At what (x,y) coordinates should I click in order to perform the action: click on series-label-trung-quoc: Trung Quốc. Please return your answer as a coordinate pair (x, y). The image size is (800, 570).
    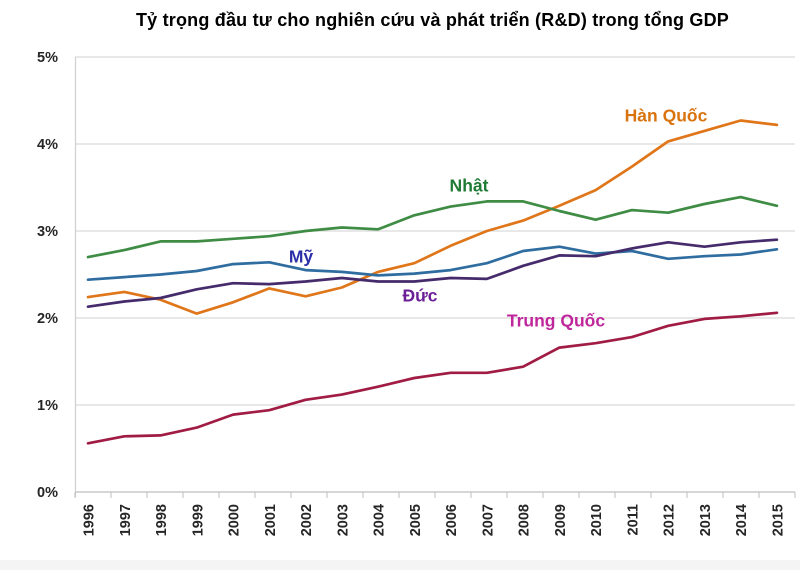
    Looking at the image, I should click on (556, 320).